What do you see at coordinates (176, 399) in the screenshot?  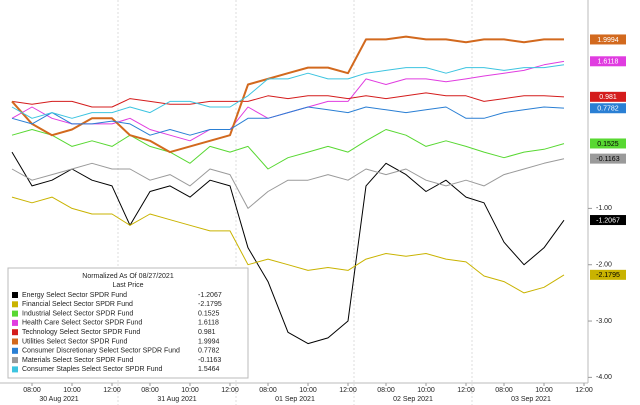 I see `day-label: 31 Aug 2021` at bounding box center [176, 399].